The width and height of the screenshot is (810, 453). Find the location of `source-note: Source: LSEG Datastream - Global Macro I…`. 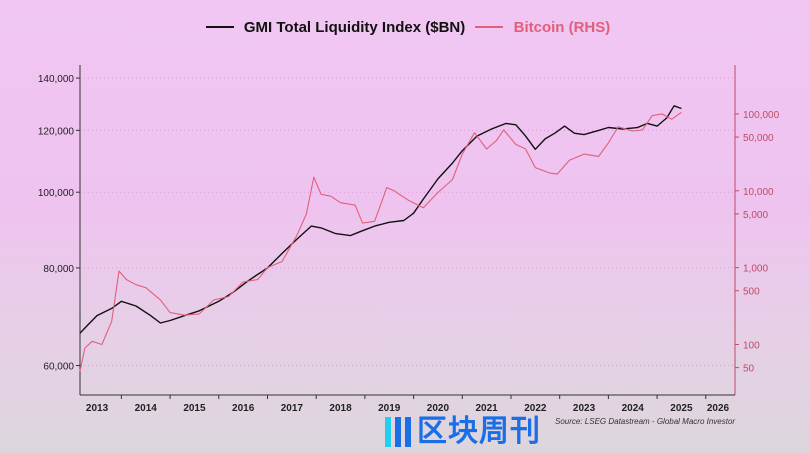

source-note: Source: LSEG Datastream - Global Macro I… is located at coordinates (645, 421).